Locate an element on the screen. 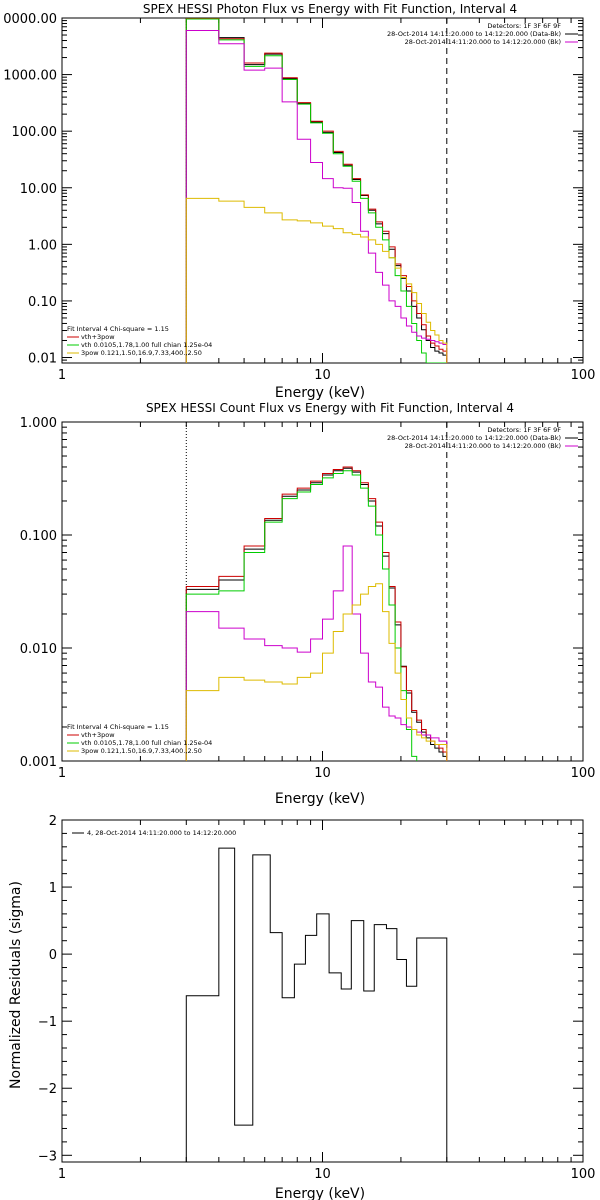  y-tick-label: 0.100 is located at coordinates (38, 536).